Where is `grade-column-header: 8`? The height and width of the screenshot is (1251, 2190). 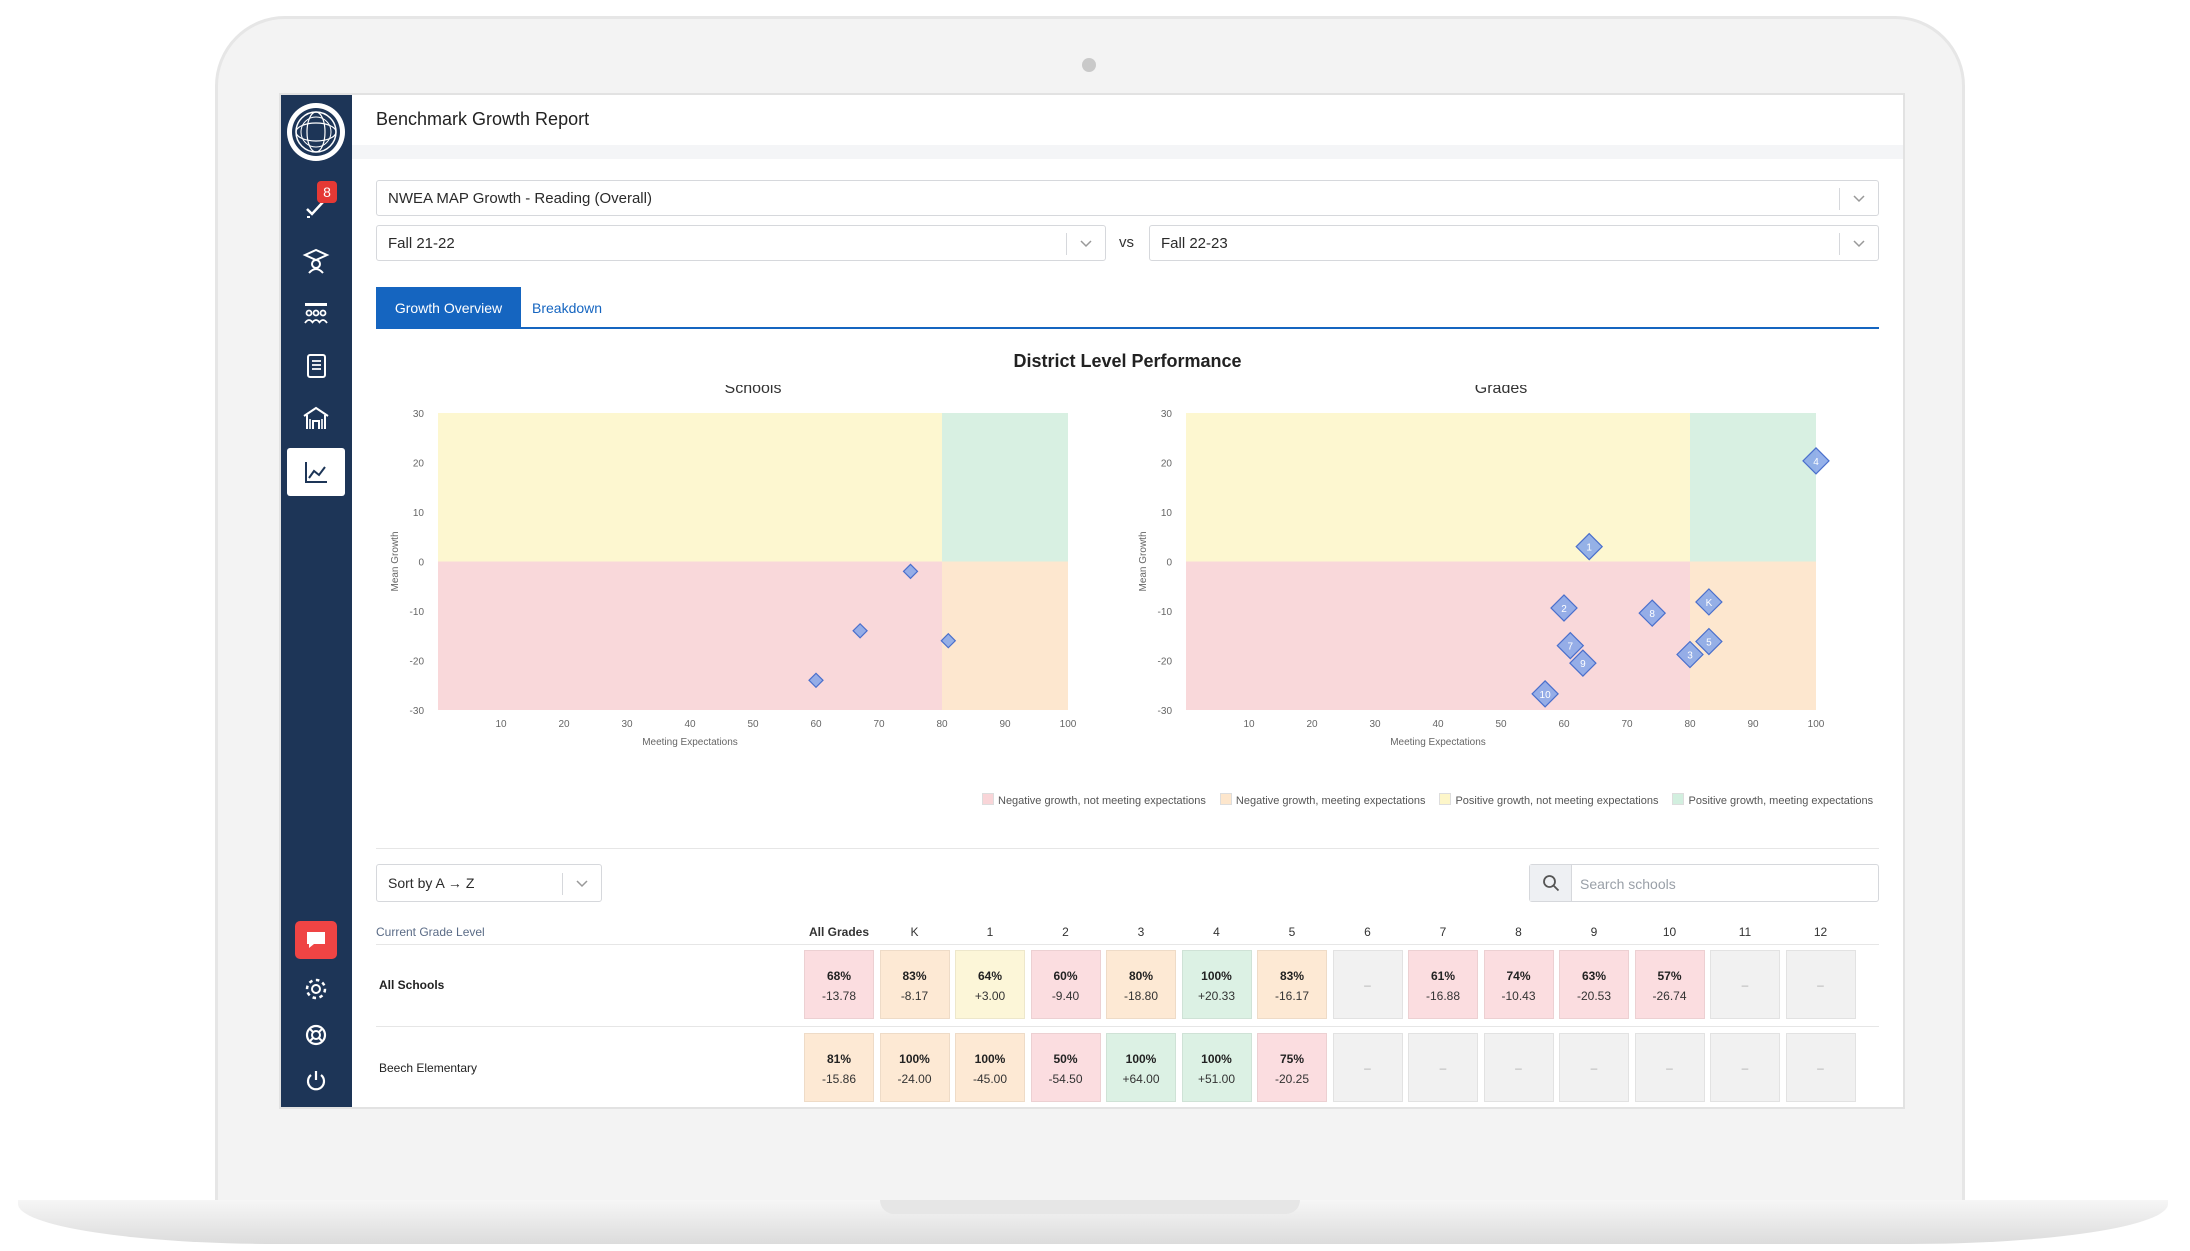 grade-column-header: 8 is located at coordinates (1518, 932).